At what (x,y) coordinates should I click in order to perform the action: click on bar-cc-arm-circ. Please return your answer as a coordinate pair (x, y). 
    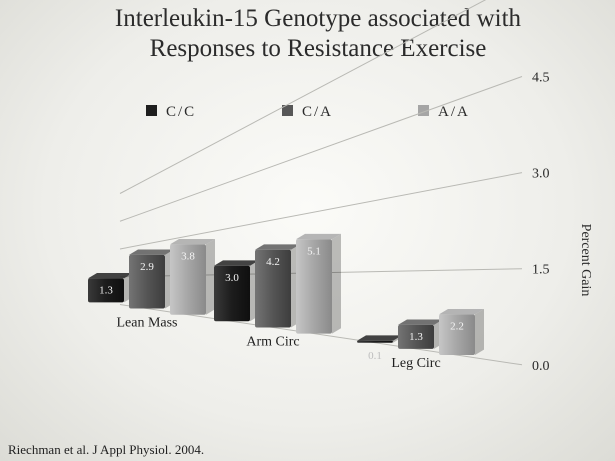
    Looking at the image, I should click on (236, 291).